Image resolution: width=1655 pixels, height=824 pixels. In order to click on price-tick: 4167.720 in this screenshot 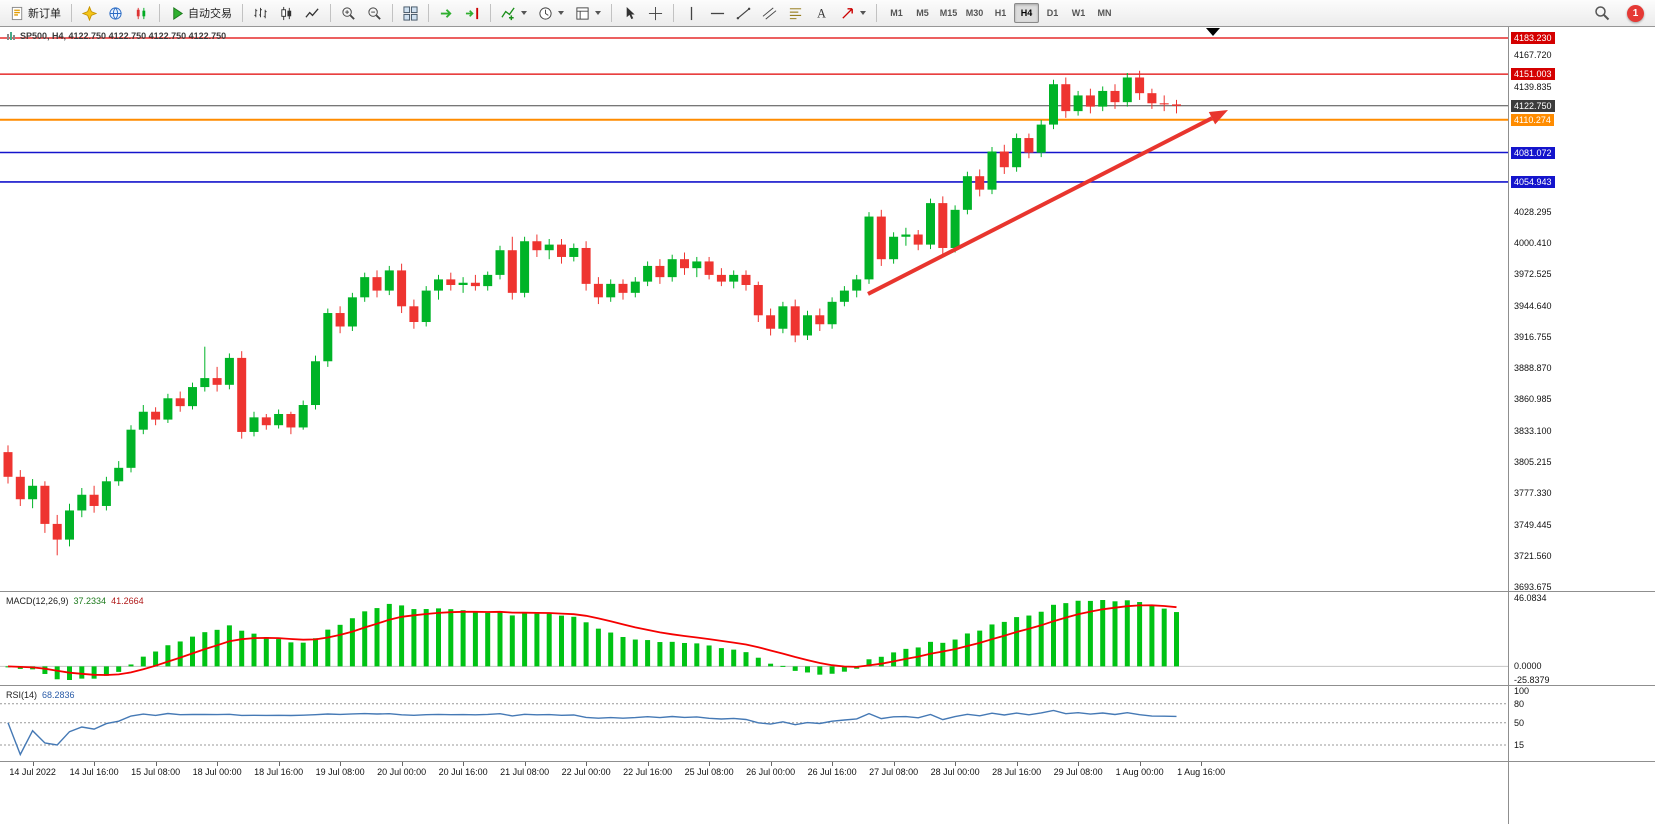, I will do `click(1533, 55)`.